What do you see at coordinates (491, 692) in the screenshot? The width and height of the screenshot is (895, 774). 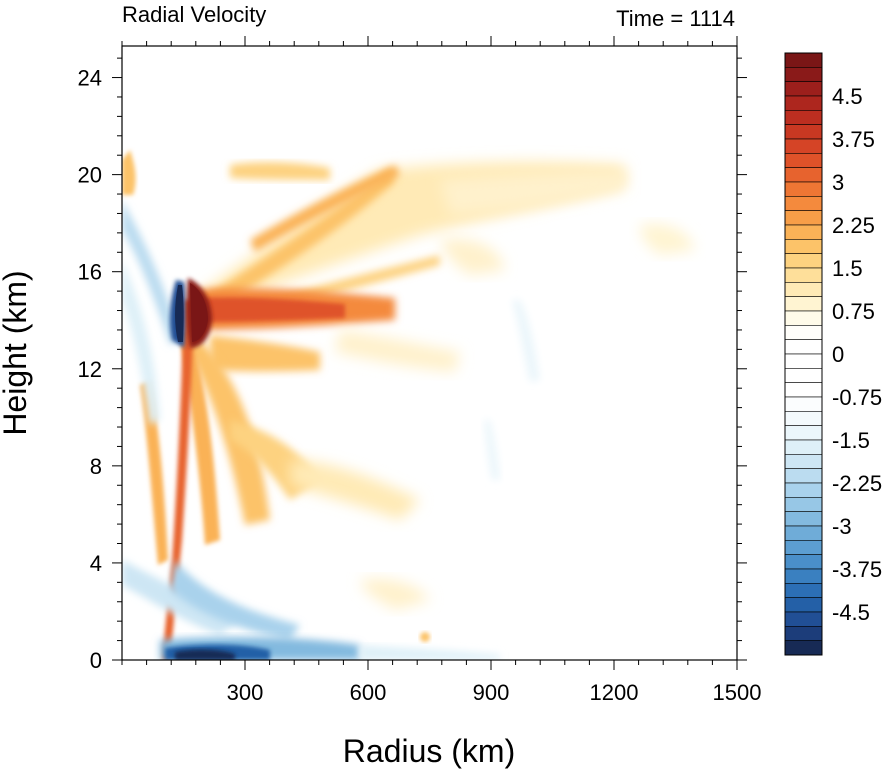 I see `x-tick-label: 900` at bounding box center [491, 692].